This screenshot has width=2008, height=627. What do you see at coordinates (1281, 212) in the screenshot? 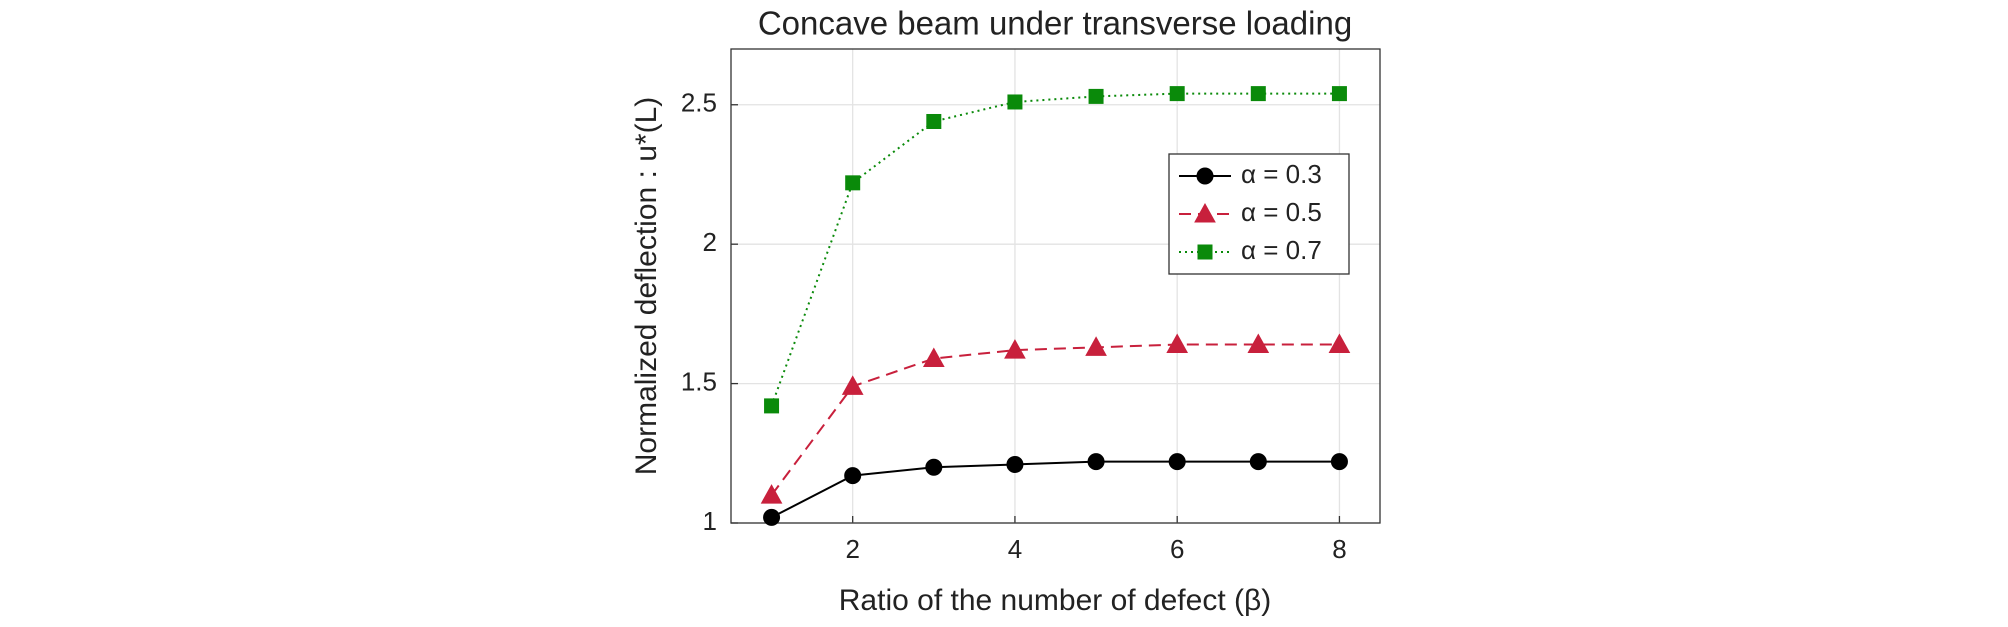
I see `legend-label: α = 0.5` at bounding box center [1281, 212].